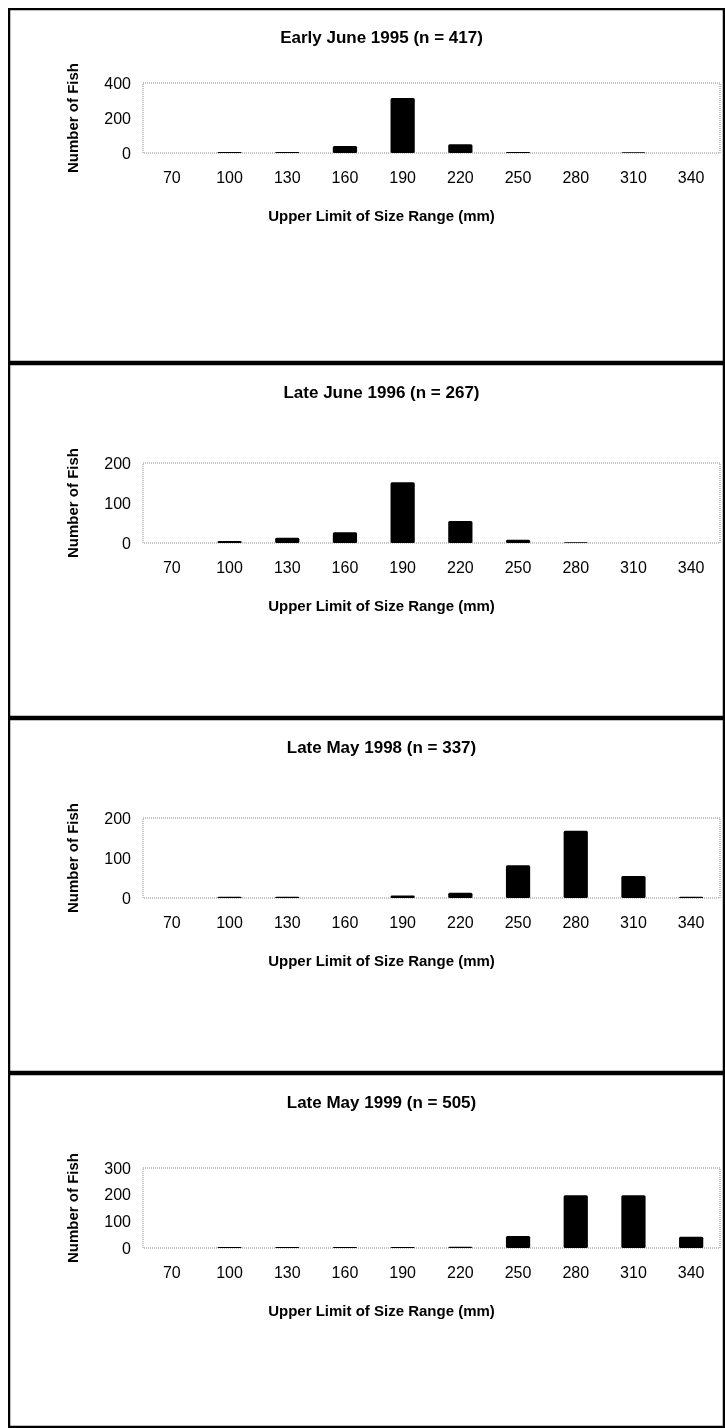  Describe the element at coordinates (381, 747) in the screenshot. I see `chart-title: Late May 1998 (n = 337)` at that location.